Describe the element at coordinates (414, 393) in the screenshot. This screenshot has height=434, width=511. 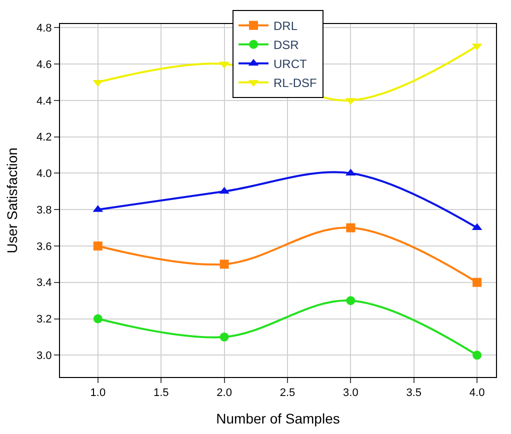
I see `x-tick-label: 3.5` at that location.